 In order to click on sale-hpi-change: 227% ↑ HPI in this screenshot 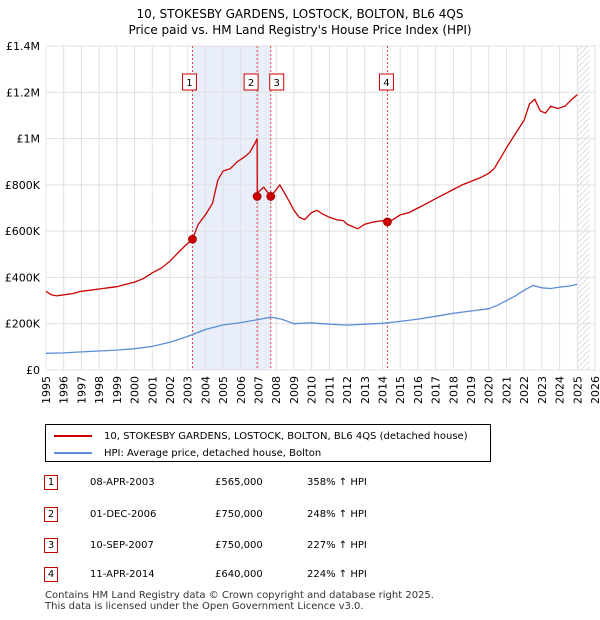, I will do `click(337, 545)`.